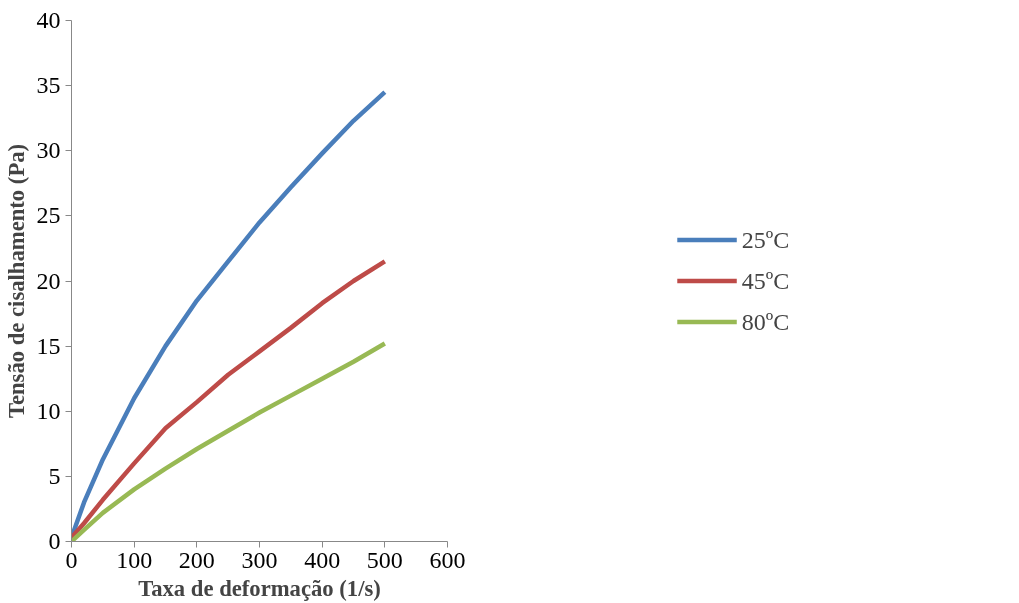  Describe the element at coordinates (259, 588) in the screenshot. I see `x-axis-title: Taxa de deformação (1/s)` at that location.